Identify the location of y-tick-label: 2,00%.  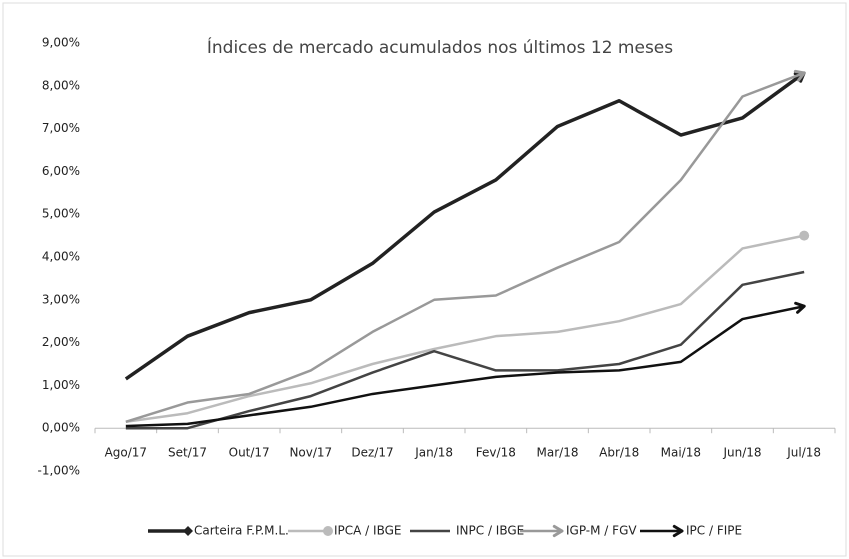
(61, 342).